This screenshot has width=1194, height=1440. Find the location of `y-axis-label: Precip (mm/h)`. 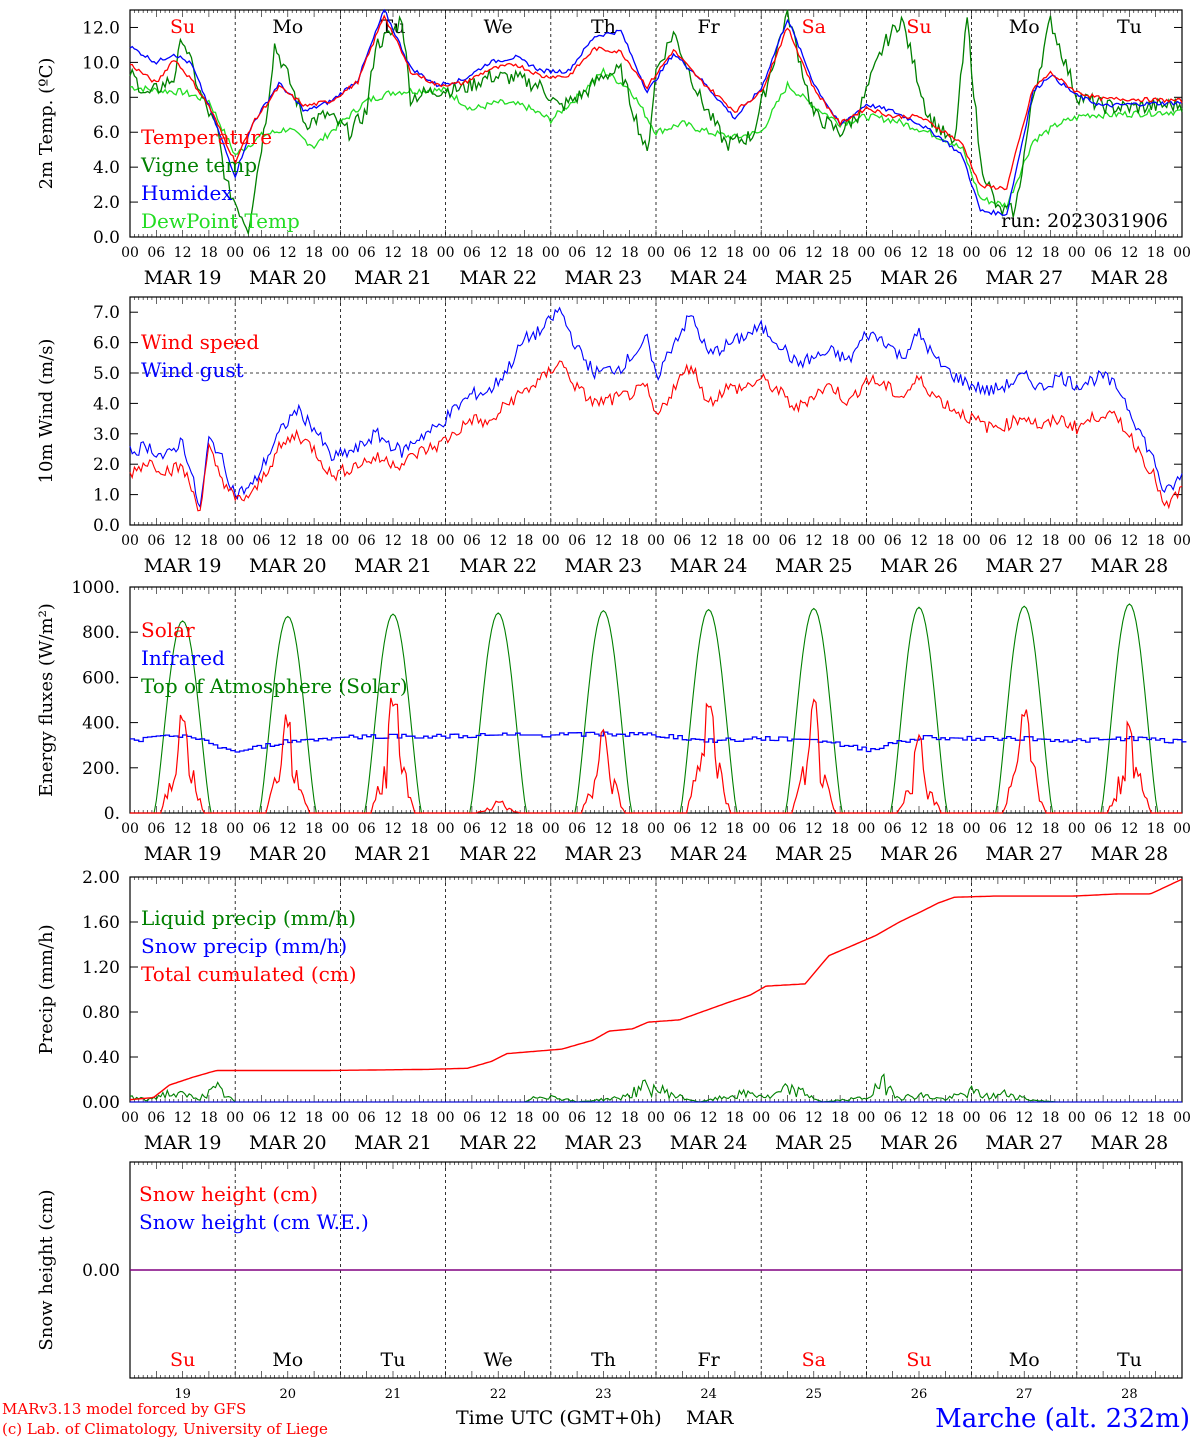

y-axis-label: Precip (mm/h) is located at coordinates (46, 989).